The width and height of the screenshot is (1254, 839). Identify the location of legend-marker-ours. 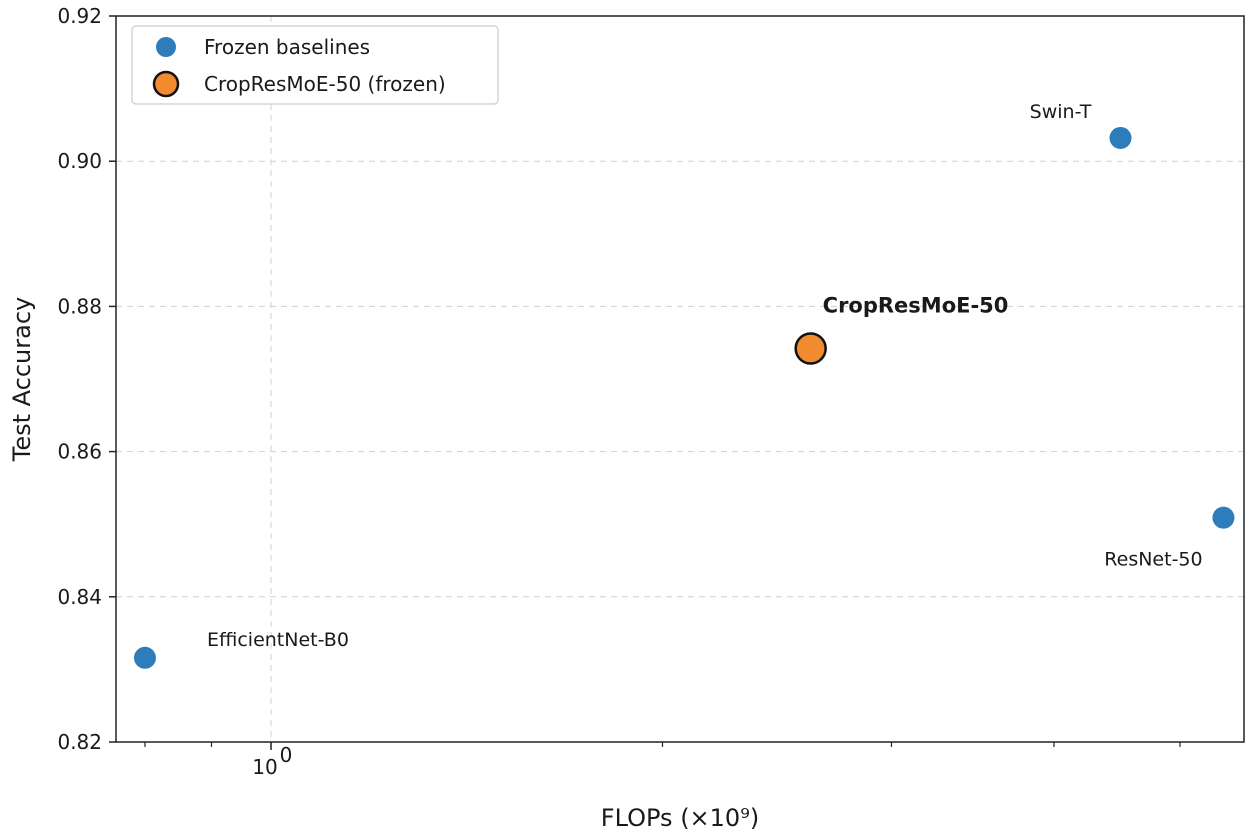
(166, 84).